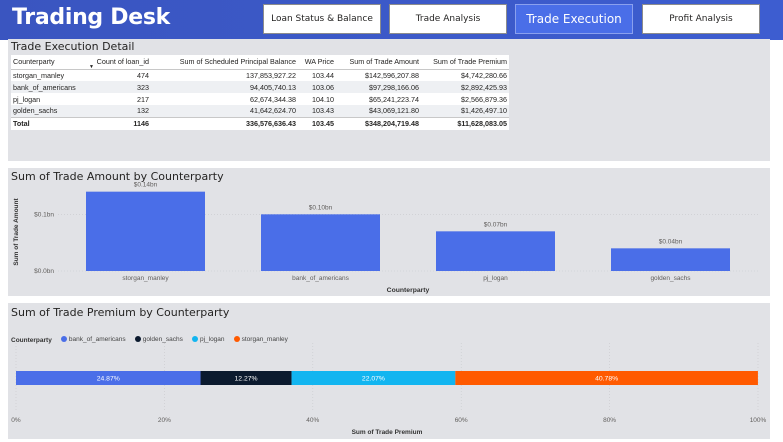 The width and height of the screenshot is (783, 442). I want to click on chart-title: Sum of Trade Amount by Counterparty, so click(117, 176).